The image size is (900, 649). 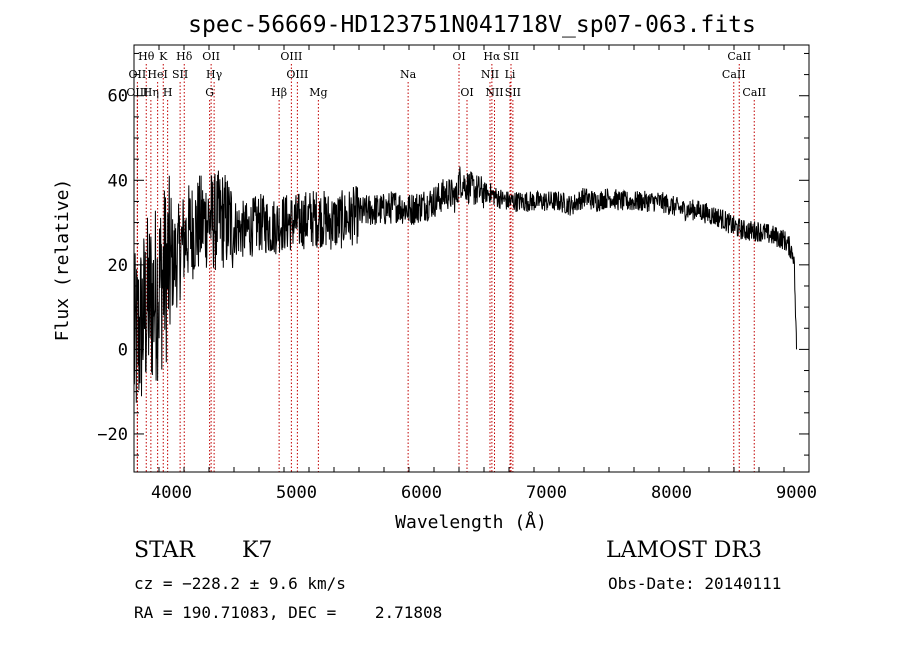 I want to click on line-marker-label: Hβ, so click(x=279, y=92).